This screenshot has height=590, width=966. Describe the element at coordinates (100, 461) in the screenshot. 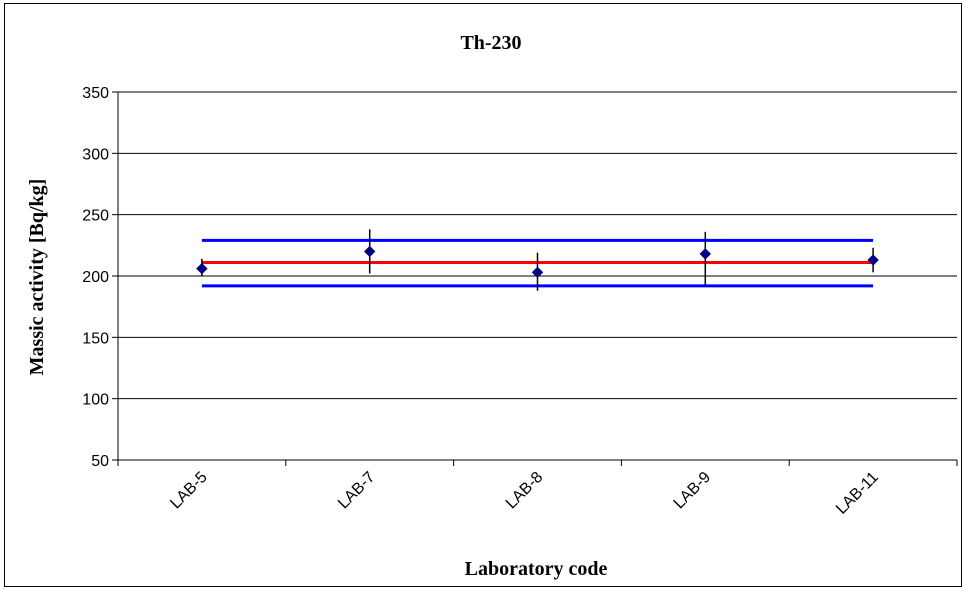

I see `y-tick-label-50: 50` at that location.